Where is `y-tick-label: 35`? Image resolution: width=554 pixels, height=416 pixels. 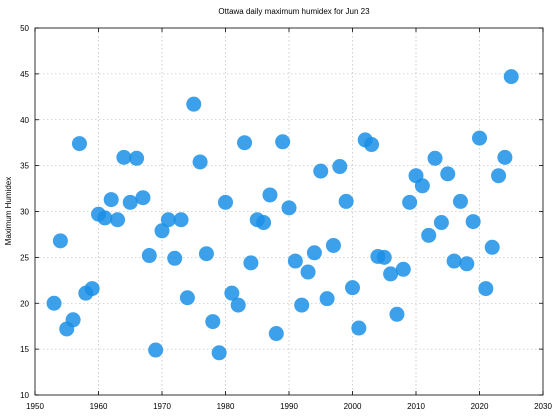 y-tick-label: 35 is located at coordinates (24, 166).